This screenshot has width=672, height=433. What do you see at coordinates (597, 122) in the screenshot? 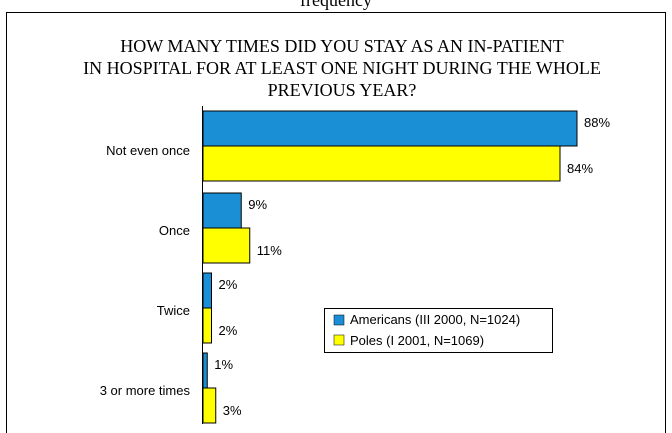
I see `data-label-americans-not-even-once: 88%` at bounding box center [597, 122].